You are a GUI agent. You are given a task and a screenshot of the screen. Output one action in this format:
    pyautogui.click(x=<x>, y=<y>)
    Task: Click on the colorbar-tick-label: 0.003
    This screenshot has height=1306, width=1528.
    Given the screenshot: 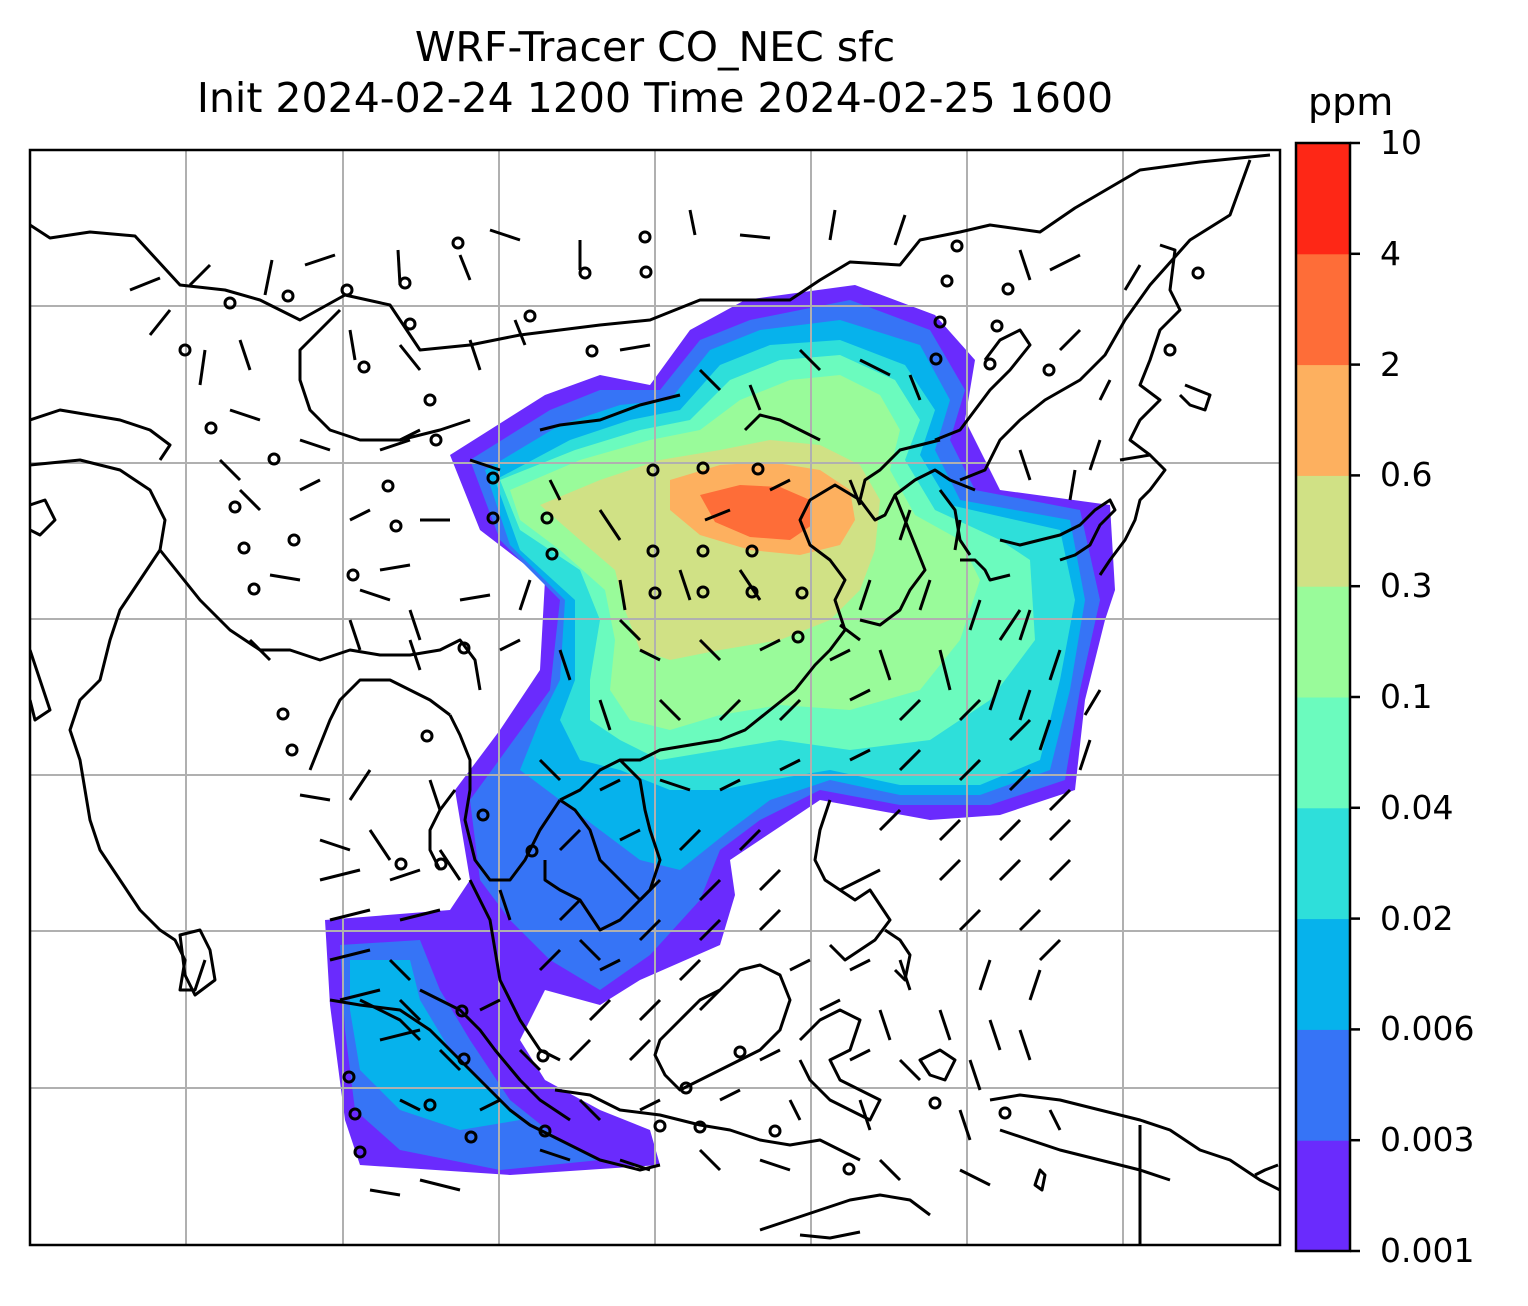 What is the action you would take?
    pyautogui.click(x=1427, y=1140)
    